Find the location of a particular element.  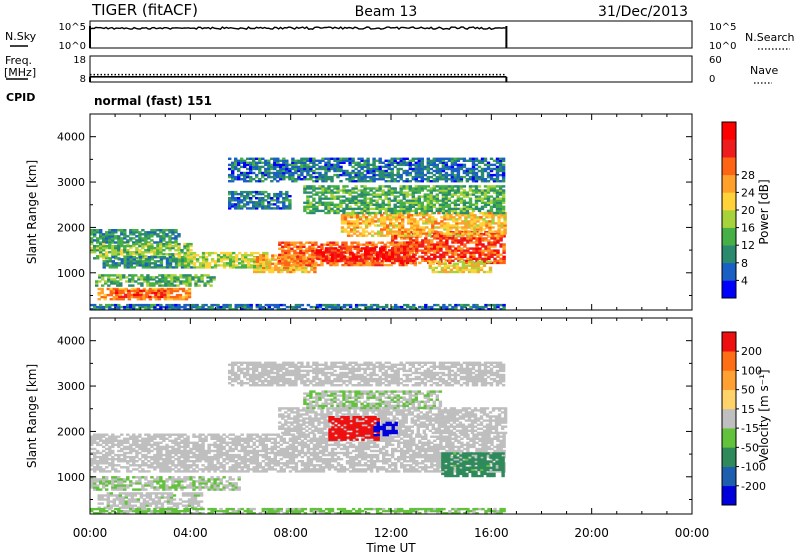

freq-trace is located at coordinates (298, 77).